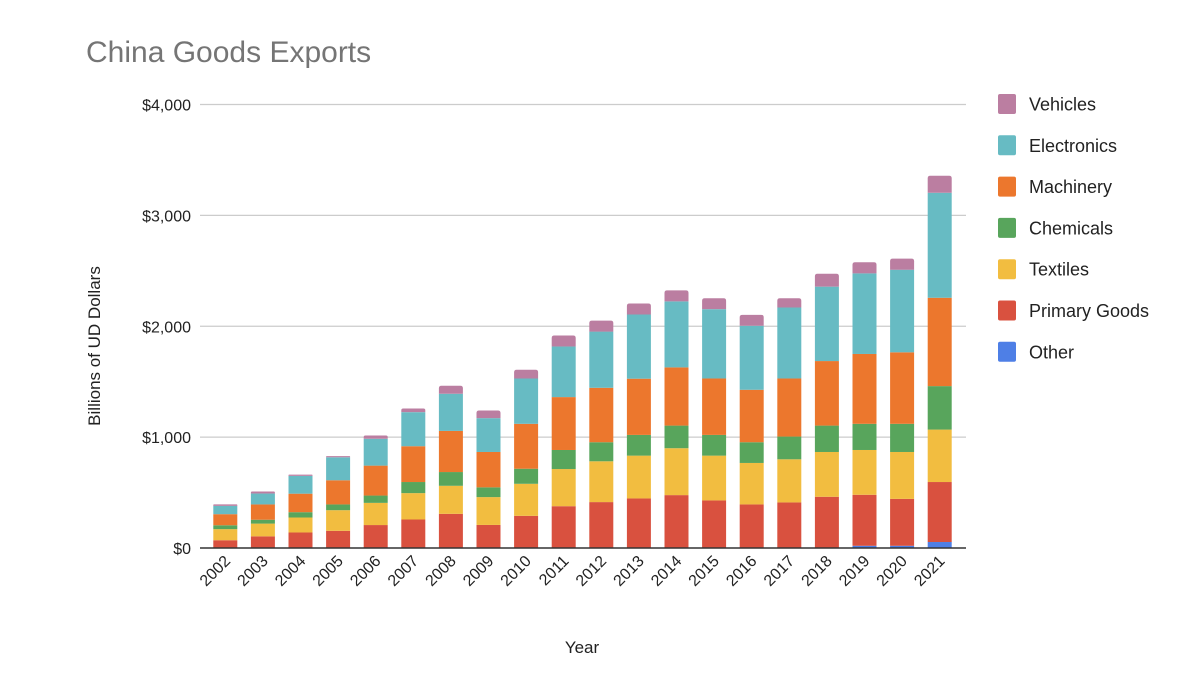  What do you see at coordinates (676, 521) in the screenshot?
I see `bar-segment-primary-goods-2014` at bounding box center [676, 521].